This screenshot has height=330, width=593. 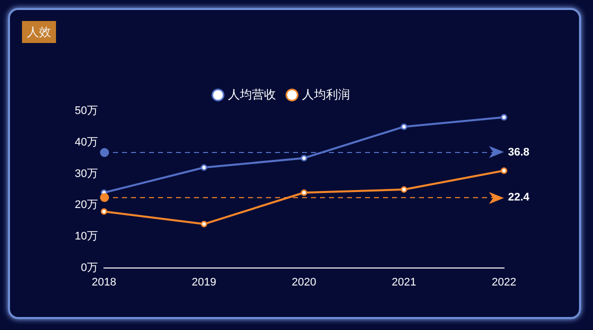 What do you see at coordinates (86, 111) in the screenshot?
I see `y-tick-label: 50万` at bounding box center [86, 111].